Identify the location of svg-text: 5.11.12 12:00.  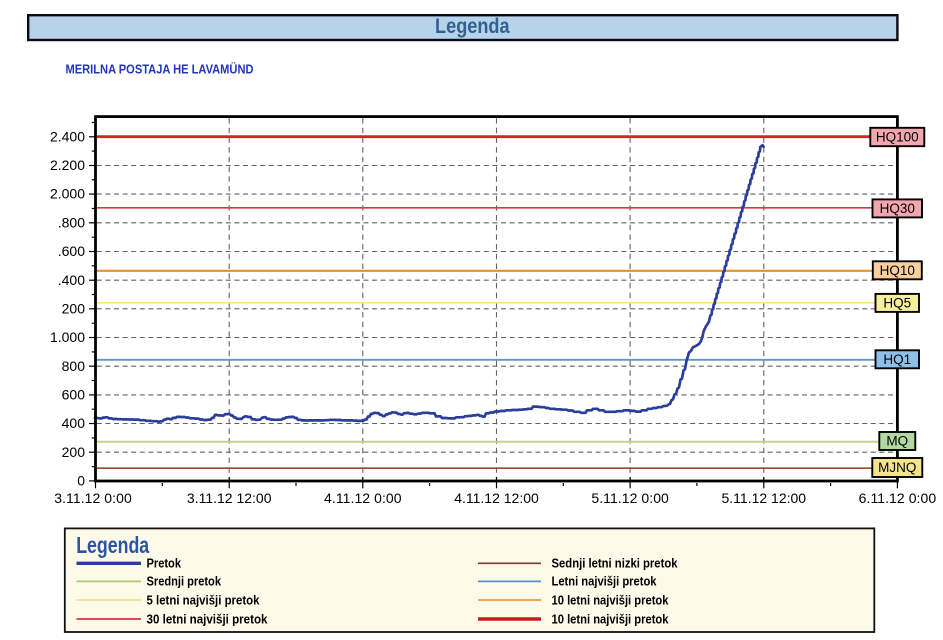
(764, 498).